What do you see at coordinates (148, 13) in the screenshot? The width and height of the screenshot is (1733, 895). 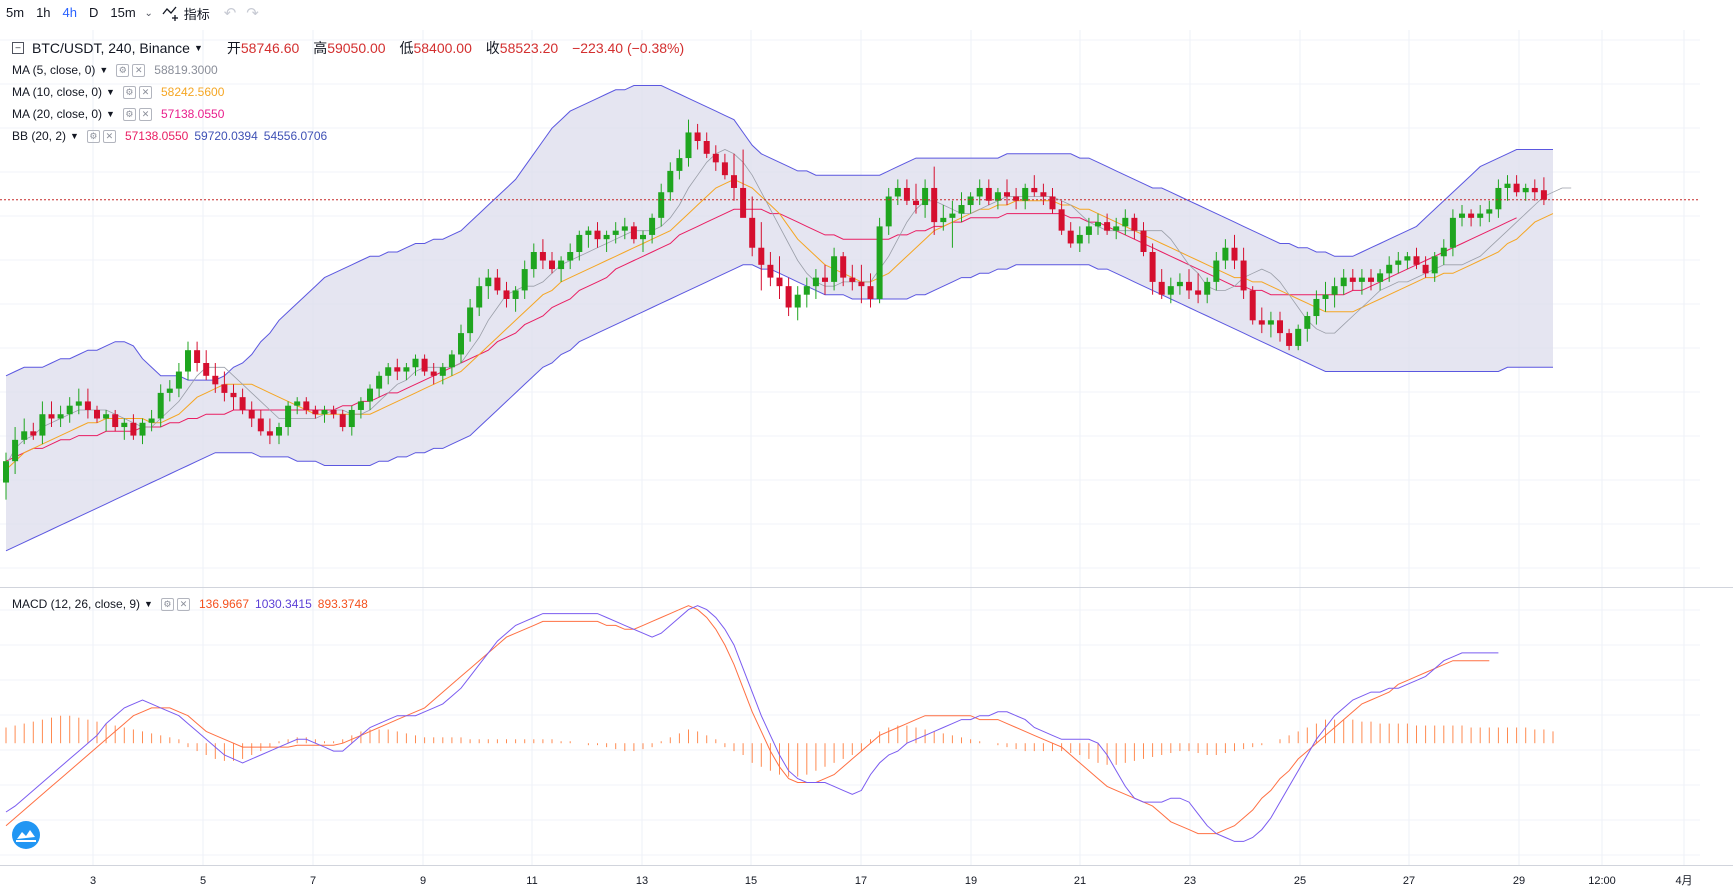 I see `interval-dropdown-chevron-icon: ⌄` at bounding box center [148, 13].